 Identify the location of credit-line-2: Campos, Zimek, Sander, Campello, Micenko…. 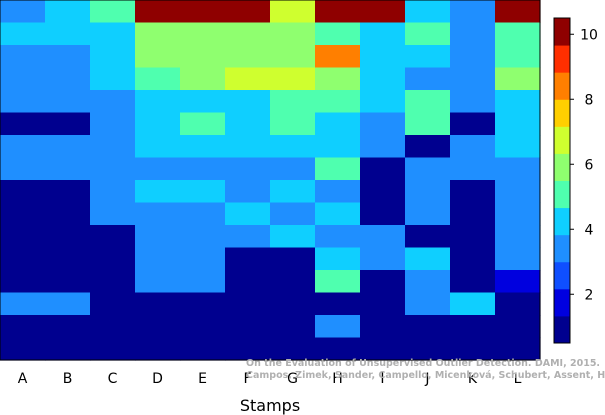
(425, 375).